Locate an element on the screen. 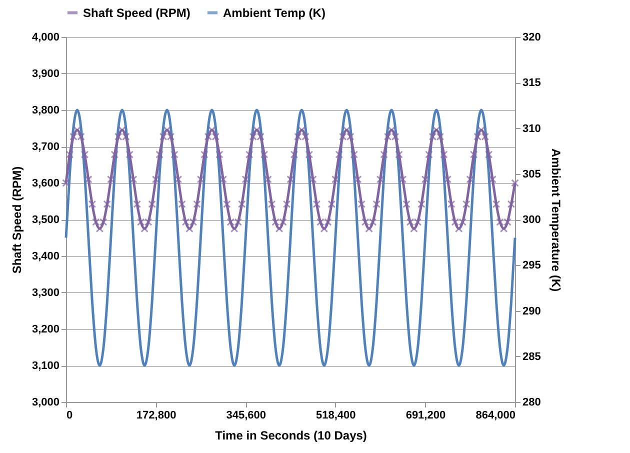 The image size is (630, 453). y2-tick-label: 280 is located at coordinates (531, 402).